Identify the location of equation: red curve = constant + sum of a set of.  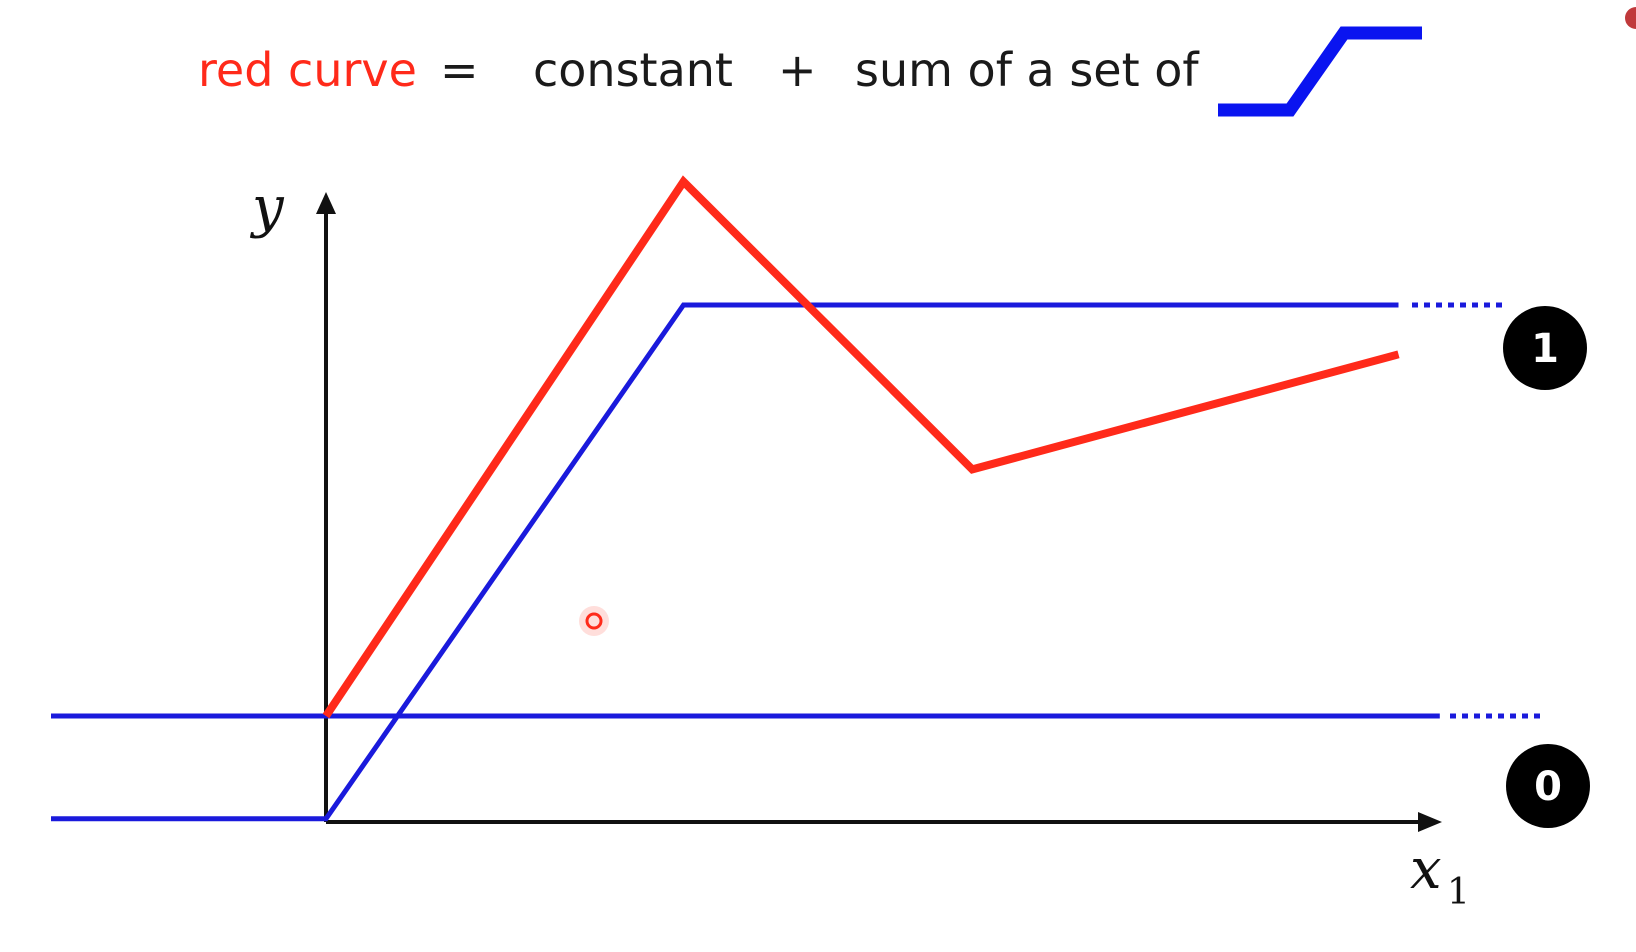
(810, 71).